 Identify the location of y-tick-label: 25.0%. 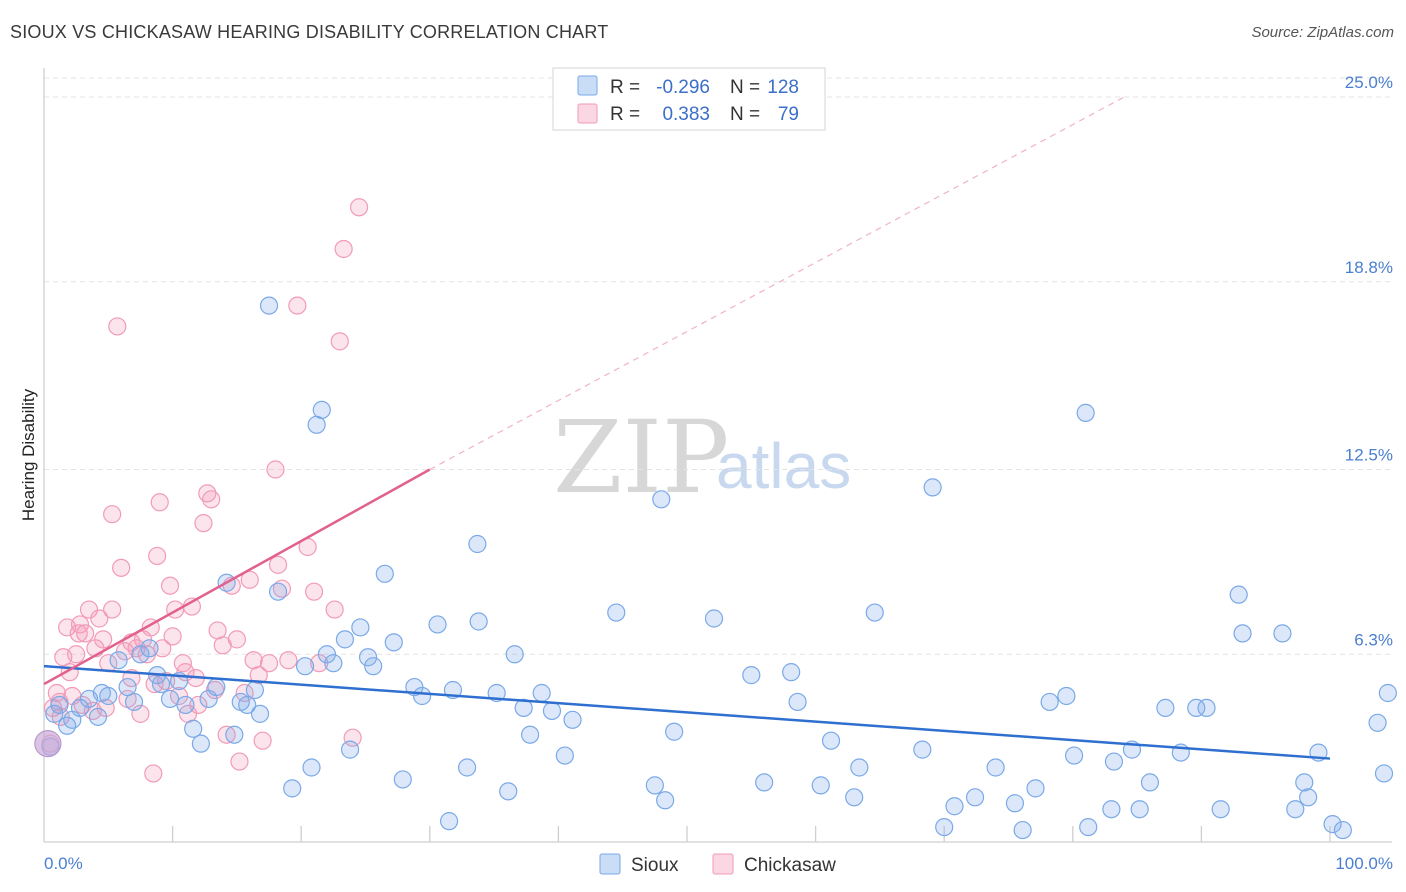
(1369, 82).